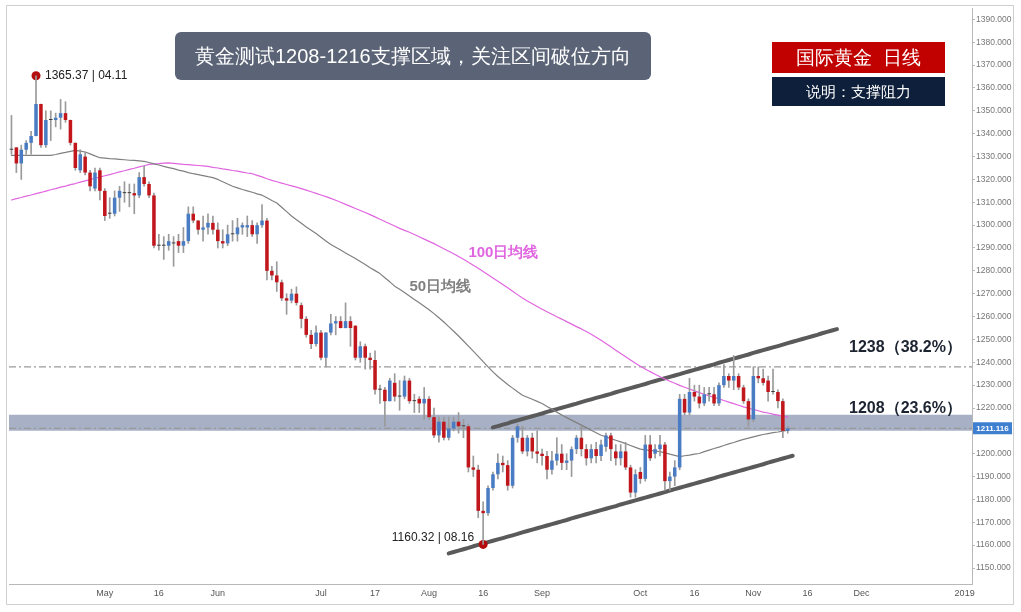 This screenshot has height=612, width=1021. I want to click on y-tick-label: 1190.000, so click(994, 475).